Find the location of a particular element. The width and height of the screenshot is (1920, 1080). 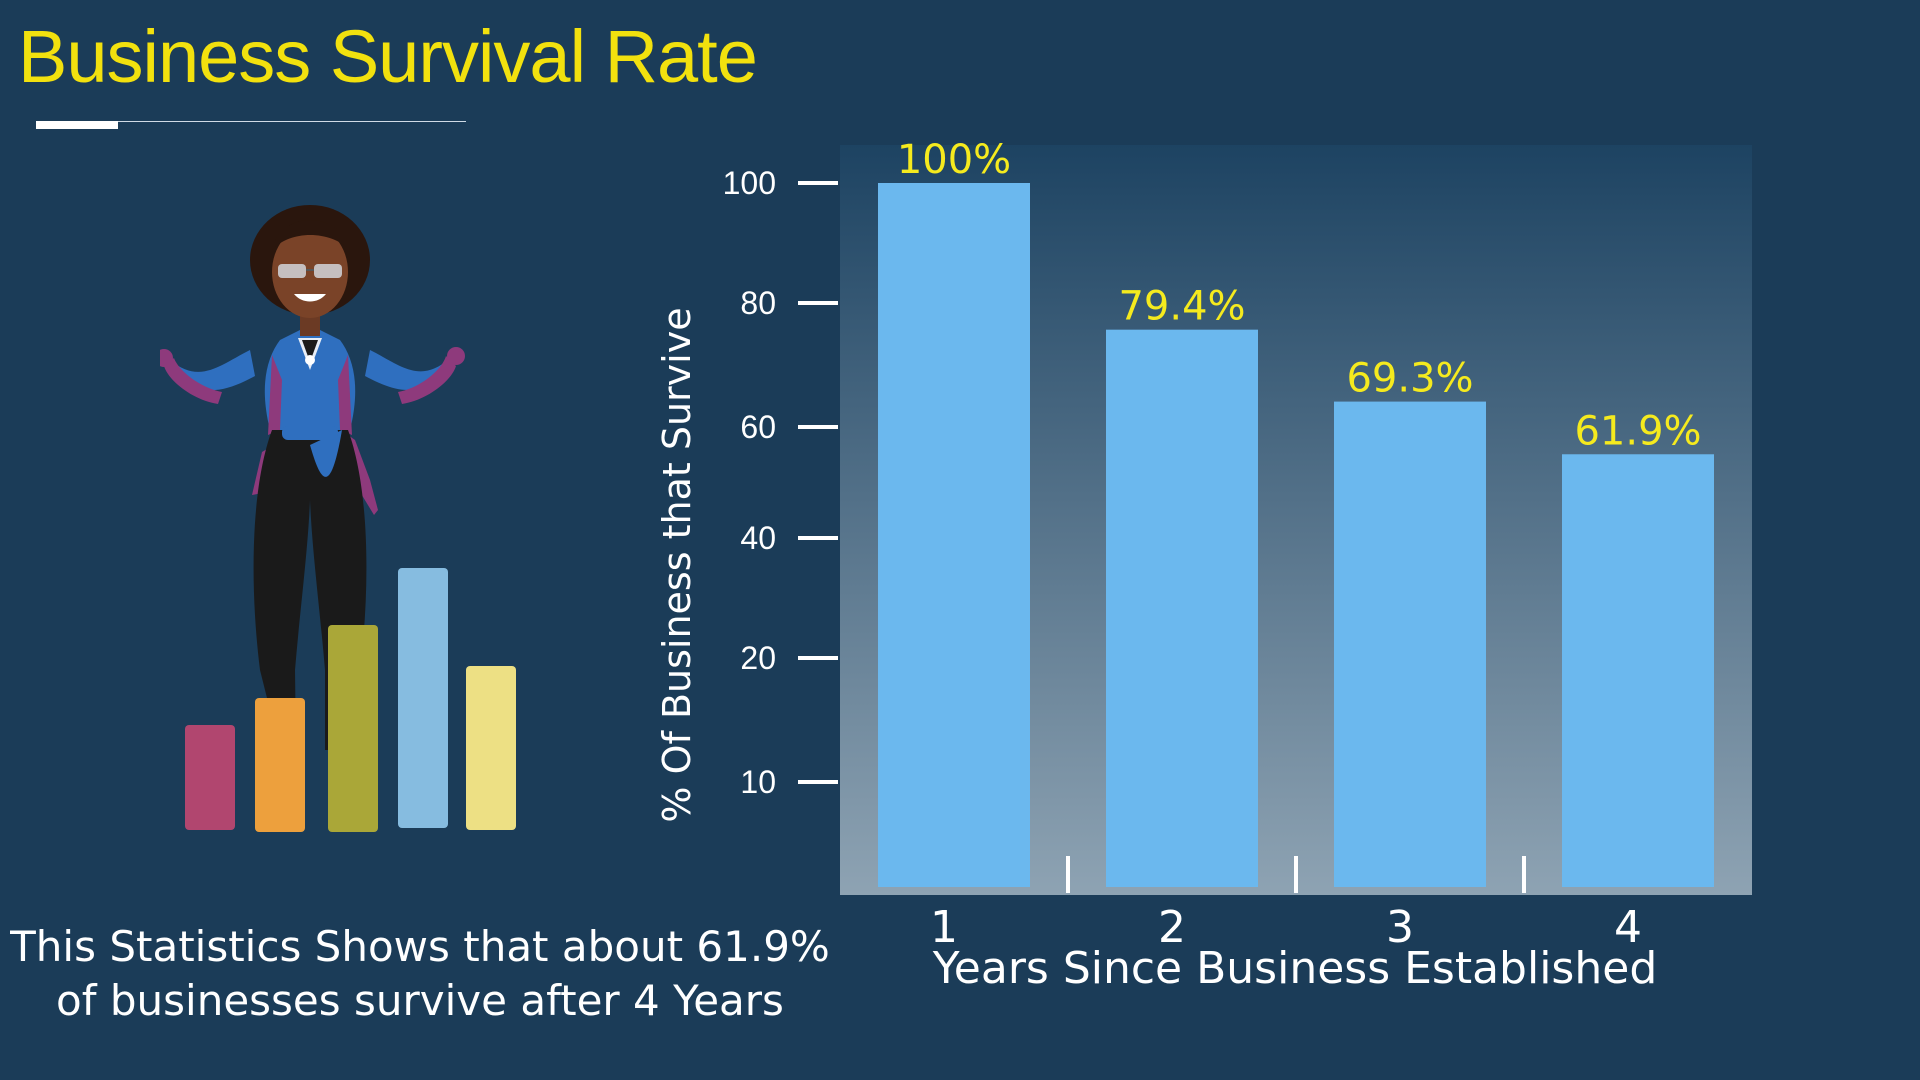

y-axis-label: % Of Business that Survive is located at coordinates (677, 564).